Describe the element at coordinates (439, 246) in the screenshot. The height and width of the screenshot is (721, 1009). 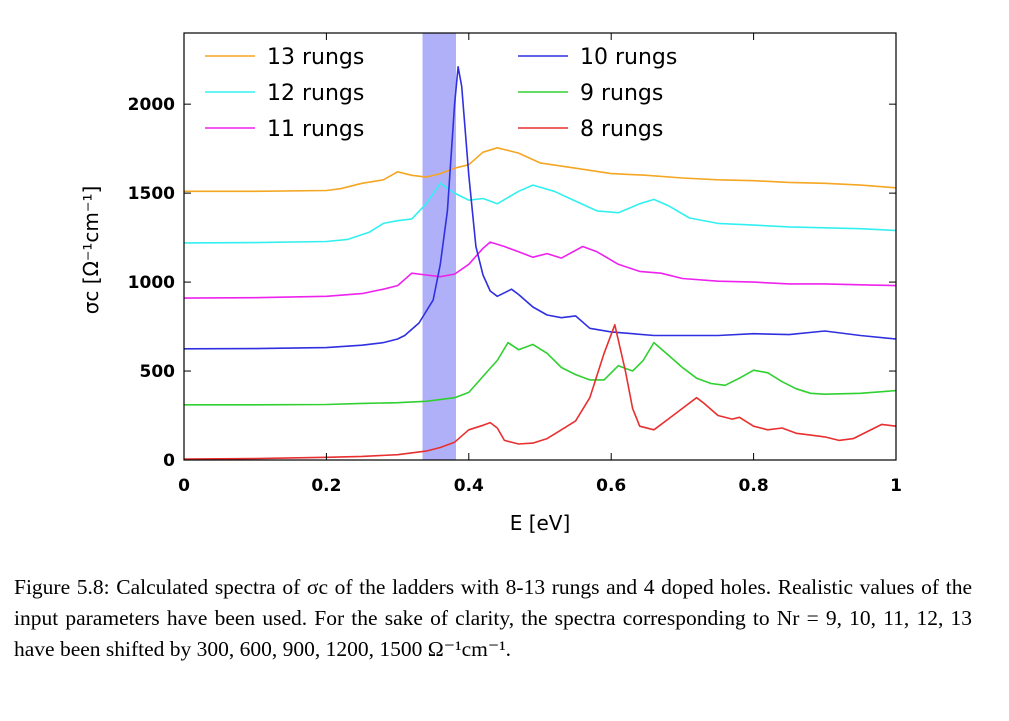
I see `highlight-band` at that location.